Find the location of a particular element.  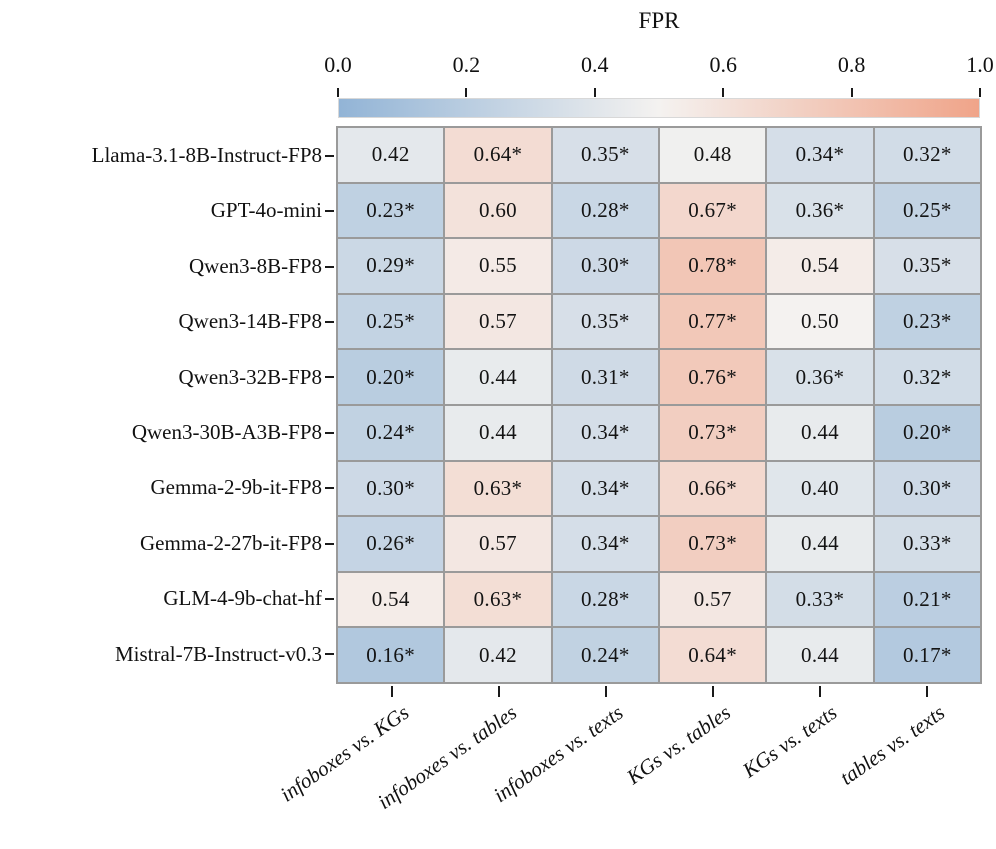

row-label: Mistral-7B-Instruct-v0.3 is located at coordinates (218, 653).